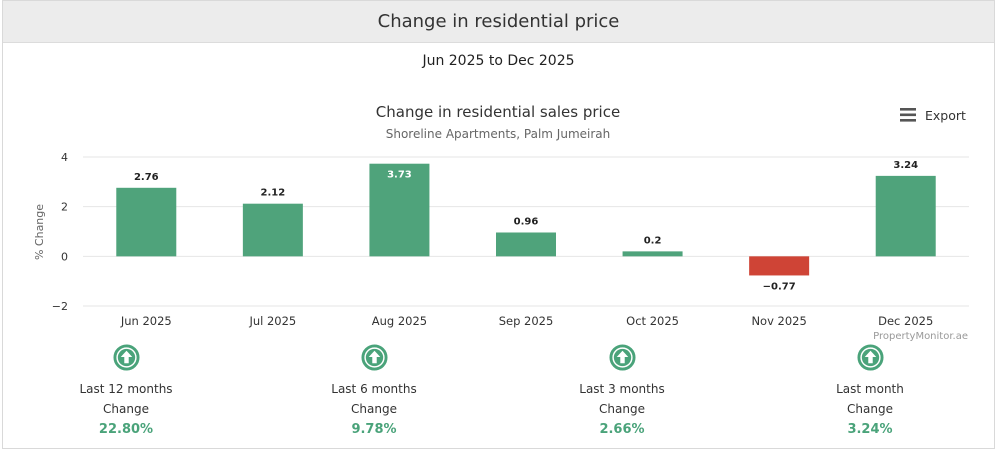 The height and width of the screenshot is (451, 997). I want to click on y-axis-label: % Change, so click(39, 232).